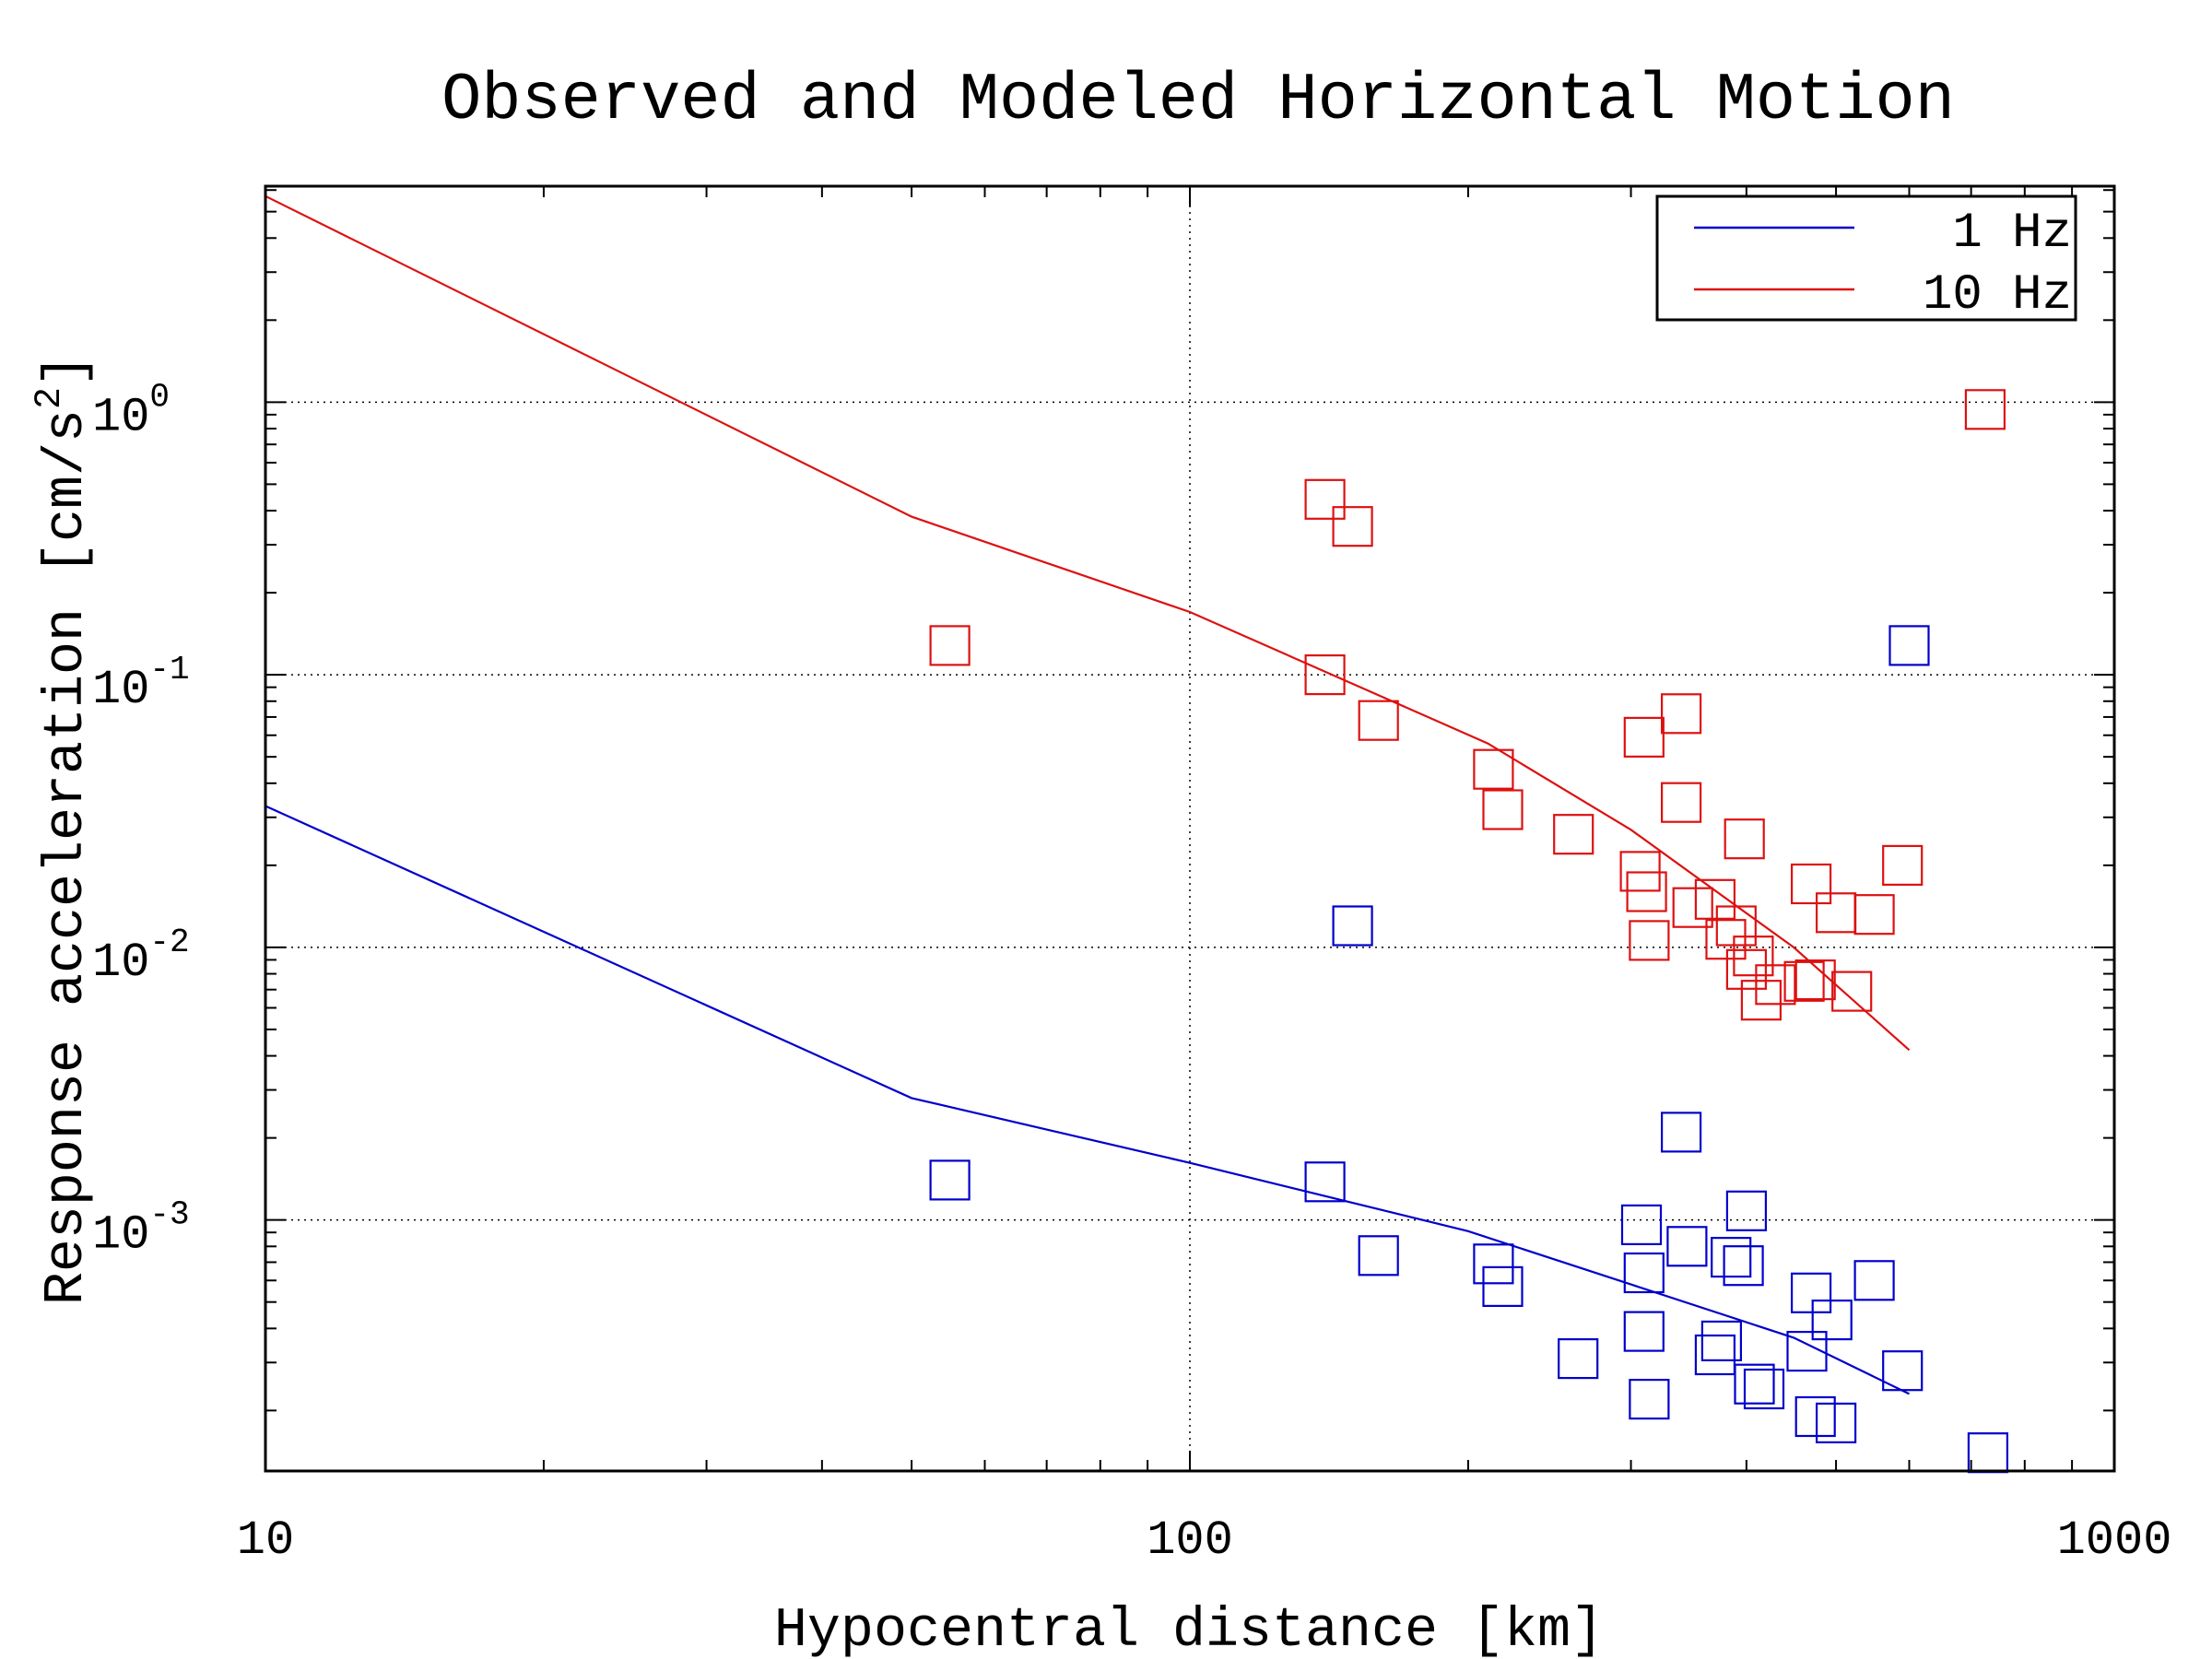 The width and height of the screenshot is (2212, 1659). What do you see at coordinates (1189, 1629) in the screenshot?
I see `x-axis-label: Hypocentral distance [km]` at bounding box center [1189, 1629].